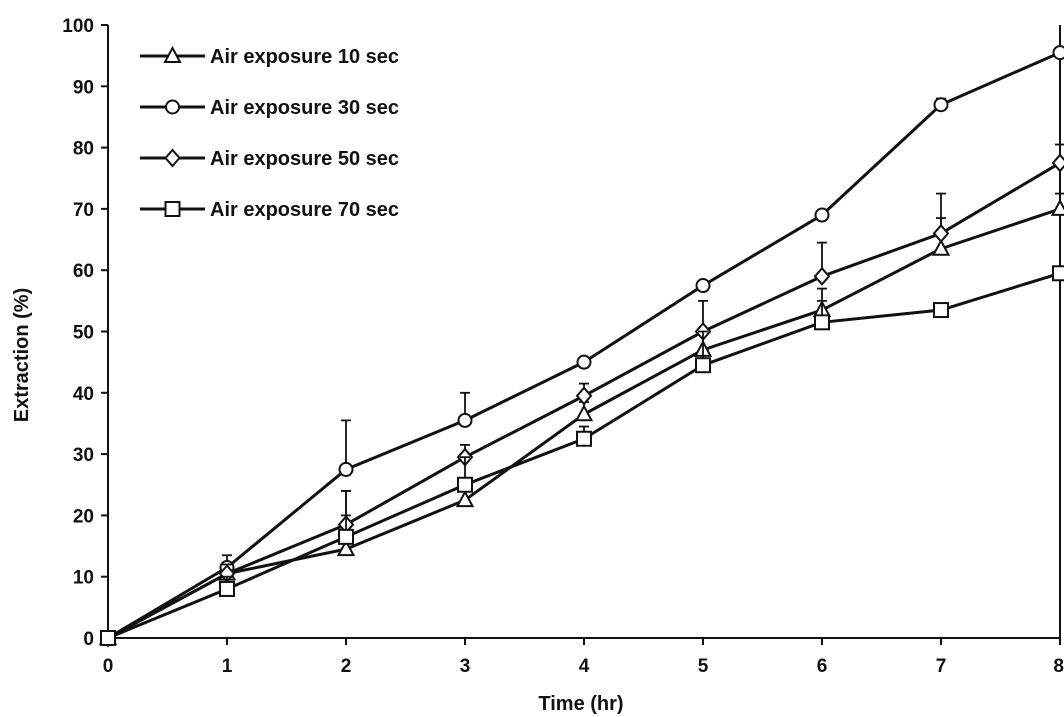  I want to click on x-tick-label: 3, so click(465, 666).